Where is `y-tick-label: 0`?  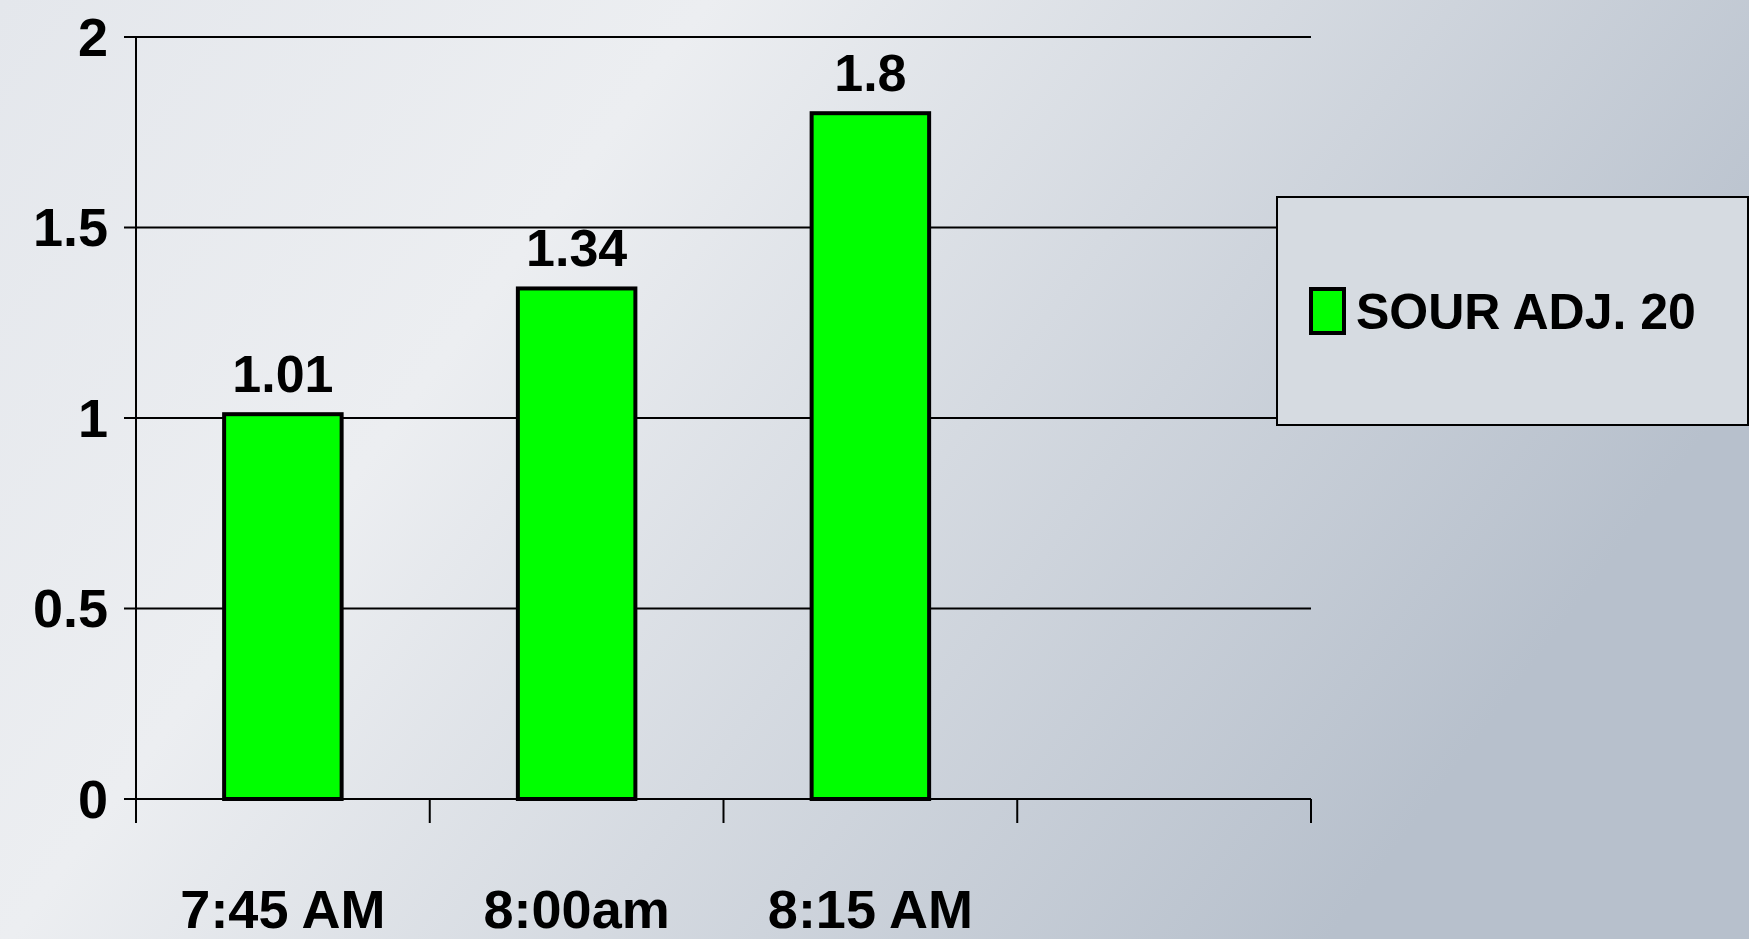
y-tick-label: 0 is located at coordinates (92, 798).